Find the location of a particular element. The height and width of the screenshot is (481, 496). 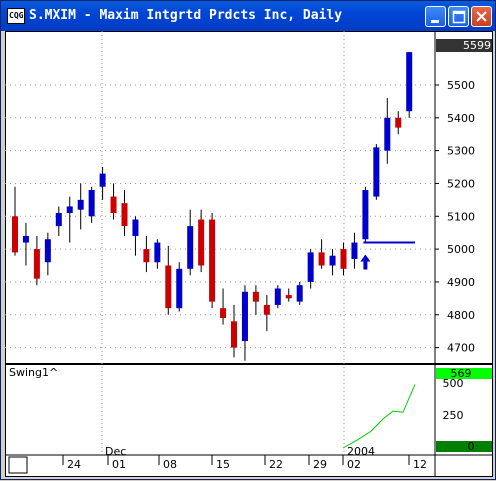

indicator-scale-250: 250 is located at coordinates (453, 415).